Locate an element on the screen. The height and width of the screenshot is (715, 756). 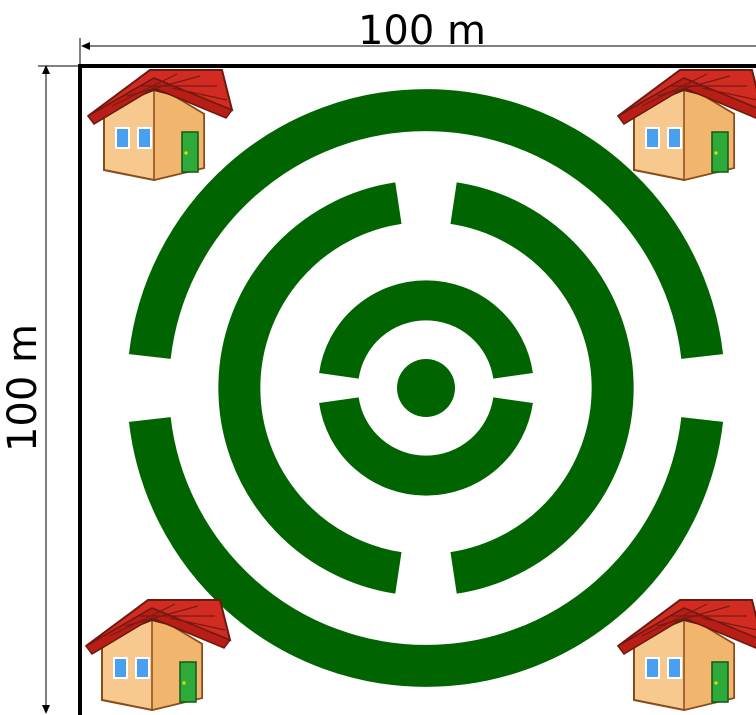
height-dimension-label: 100 m is located at coordinates (23, 388).